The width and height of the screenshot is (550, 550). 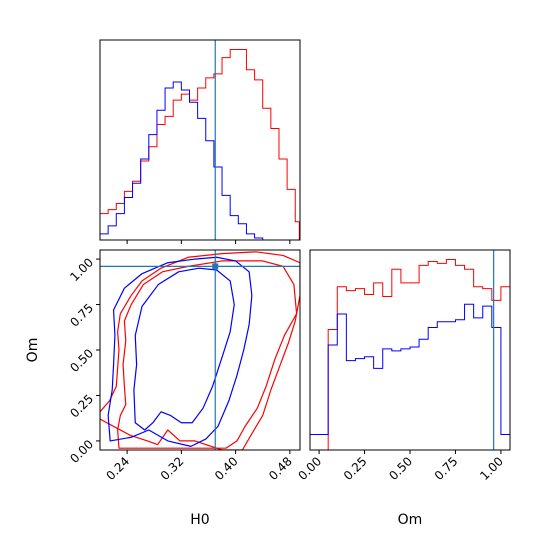 I want to click on h0-hist-blue-series, so click(x=200, y=160).